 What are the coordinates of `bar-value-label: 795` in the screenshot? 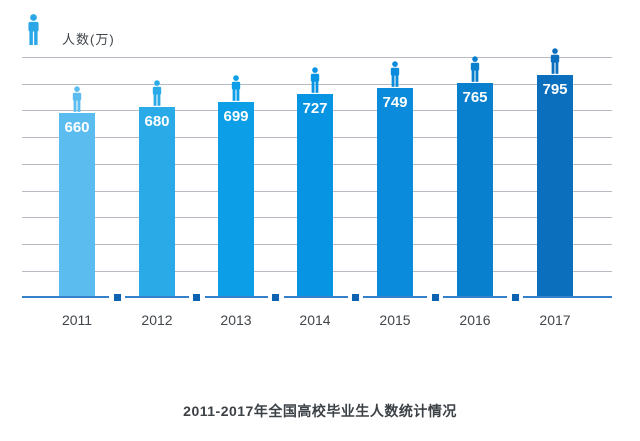 It's located at (555, 89).